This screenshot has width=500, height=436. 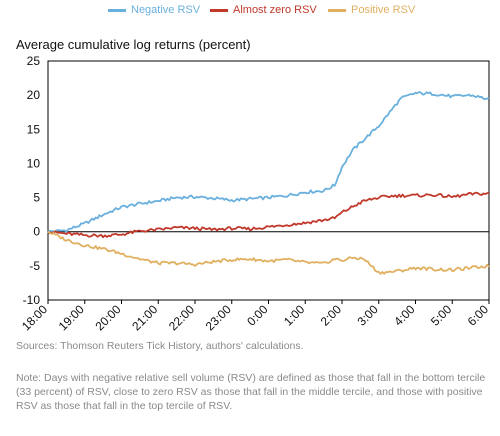 What do you see at coordinates (36, 232) in the screenshot?
I see `y-tick-label: 0` at bounding box center [36, 232].